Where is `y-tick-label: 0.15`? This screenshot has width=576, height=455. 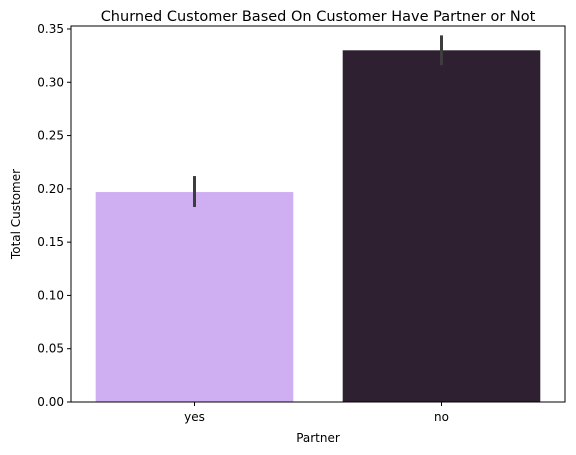 y-tick-label: 0.15 is located at coordinates (50, 242).